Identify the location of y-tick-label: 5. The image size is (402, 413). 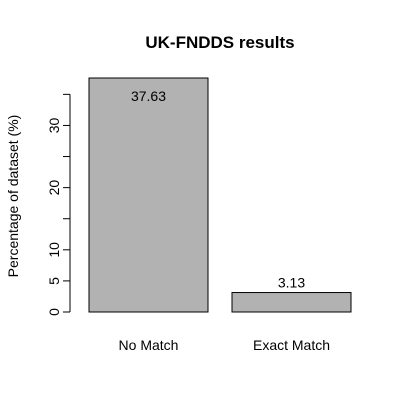
(54, 281).